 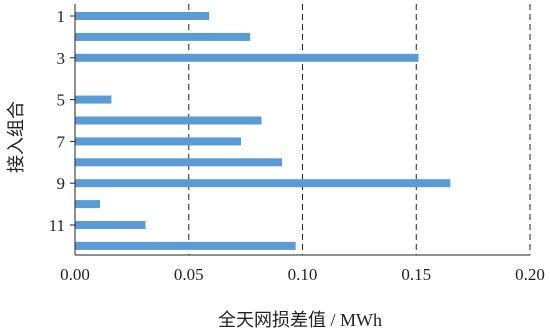 What do you see at coordinates (61, 100) in the screenshot?
I see `y-tick-label-5: 5` at bounding box center [61, 100].